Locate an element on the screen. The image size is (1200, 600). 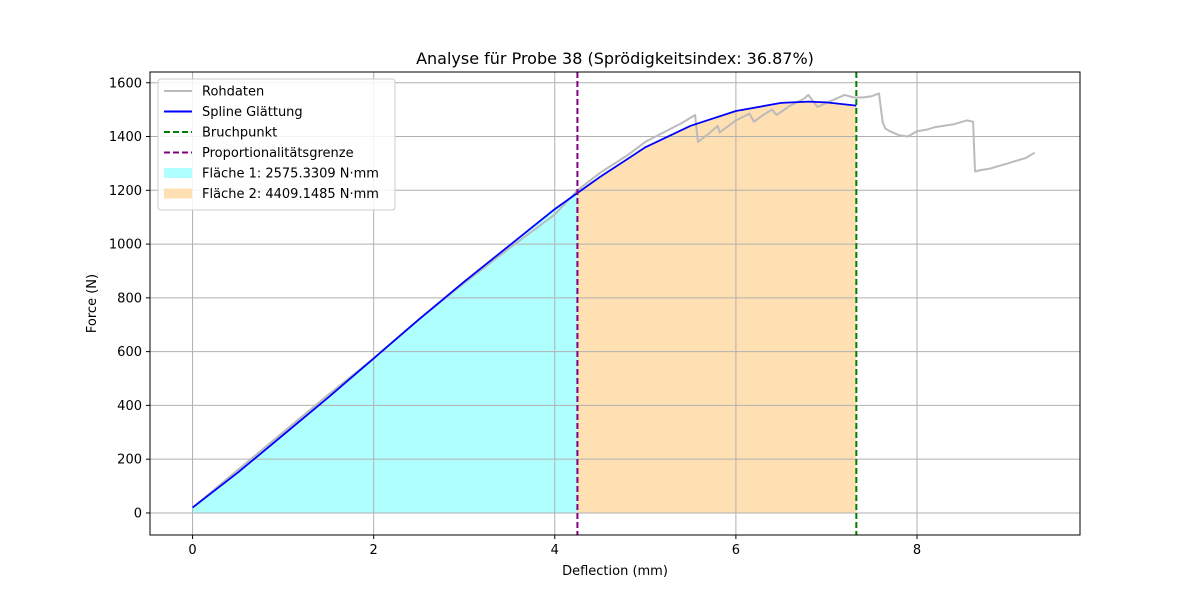
y-tick-label: 400 is located at coordinates (129, 406).